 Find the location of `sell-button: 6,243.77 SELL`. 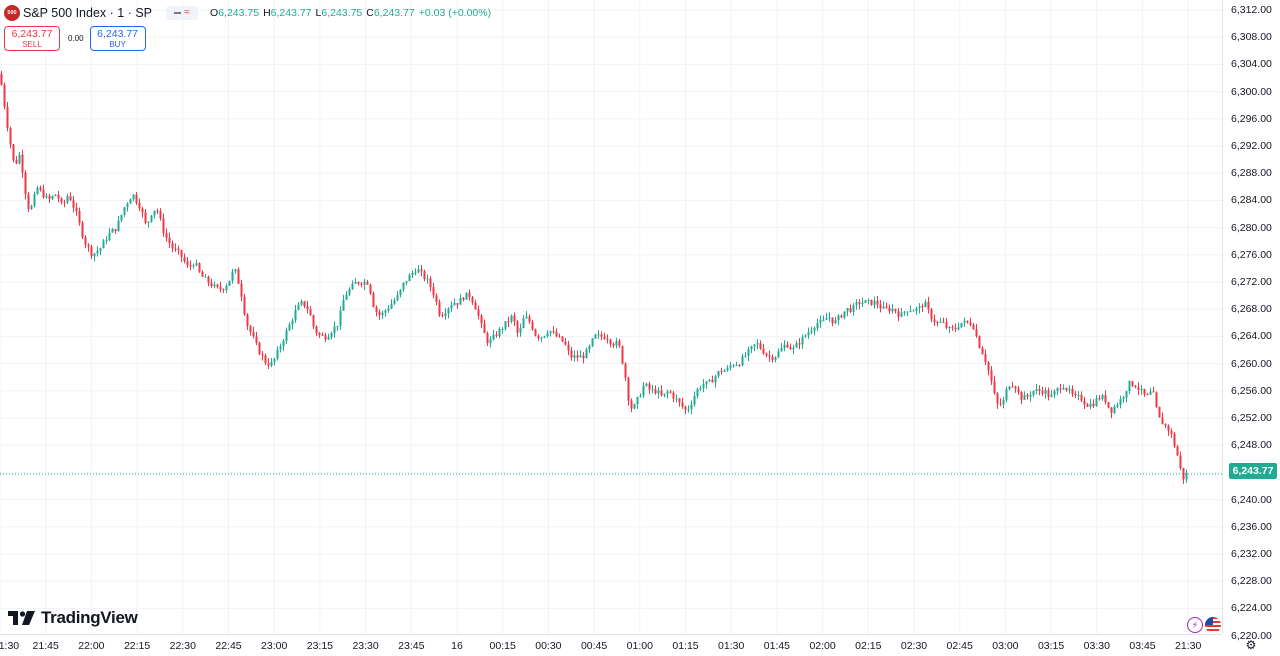

sell-button: 6,243.77 SELL is located at coordinates (32, 38).